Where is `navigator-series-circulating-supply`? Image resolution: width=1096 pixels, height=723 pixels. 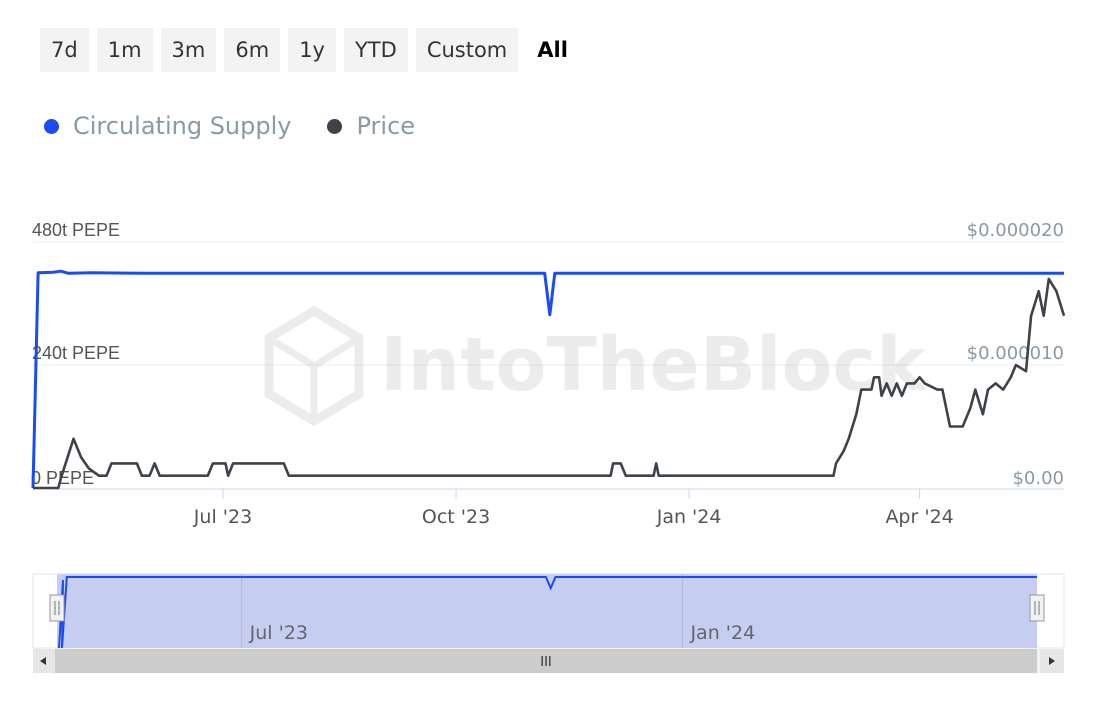 navigator-series-circulating-supply is located at coordinates (547, 612).